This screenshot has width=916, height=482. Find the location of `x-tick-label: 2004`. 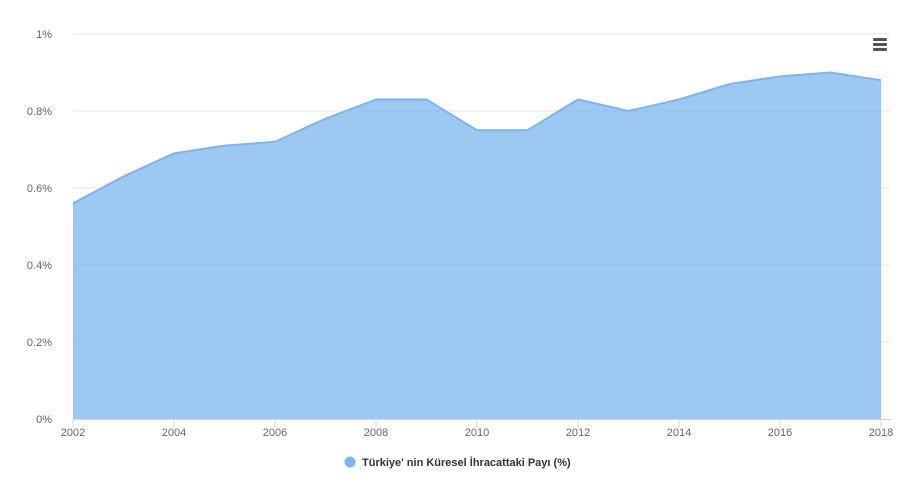

x-tick-label: 2004 is located at coordinates (174, 433).